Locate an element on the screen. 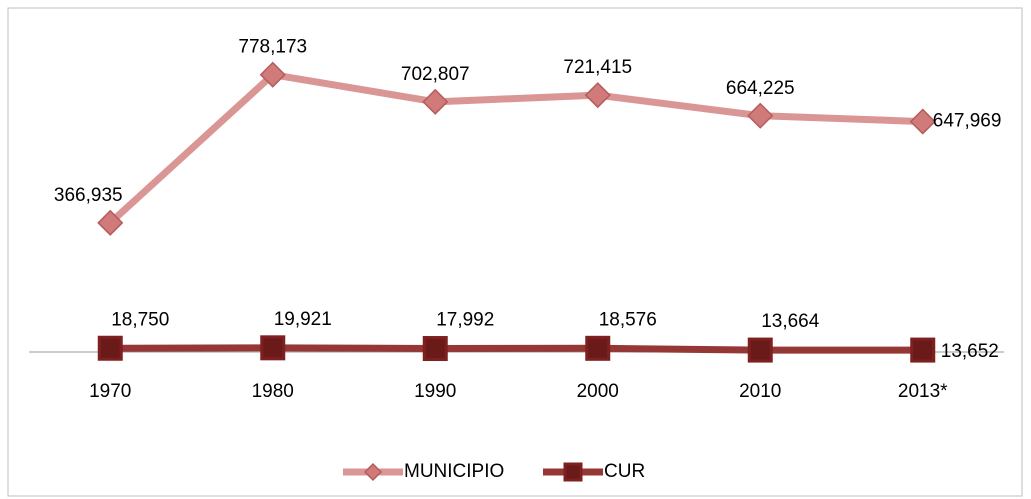  x-tick-label: 2013* is located at coordinates (923, 391).